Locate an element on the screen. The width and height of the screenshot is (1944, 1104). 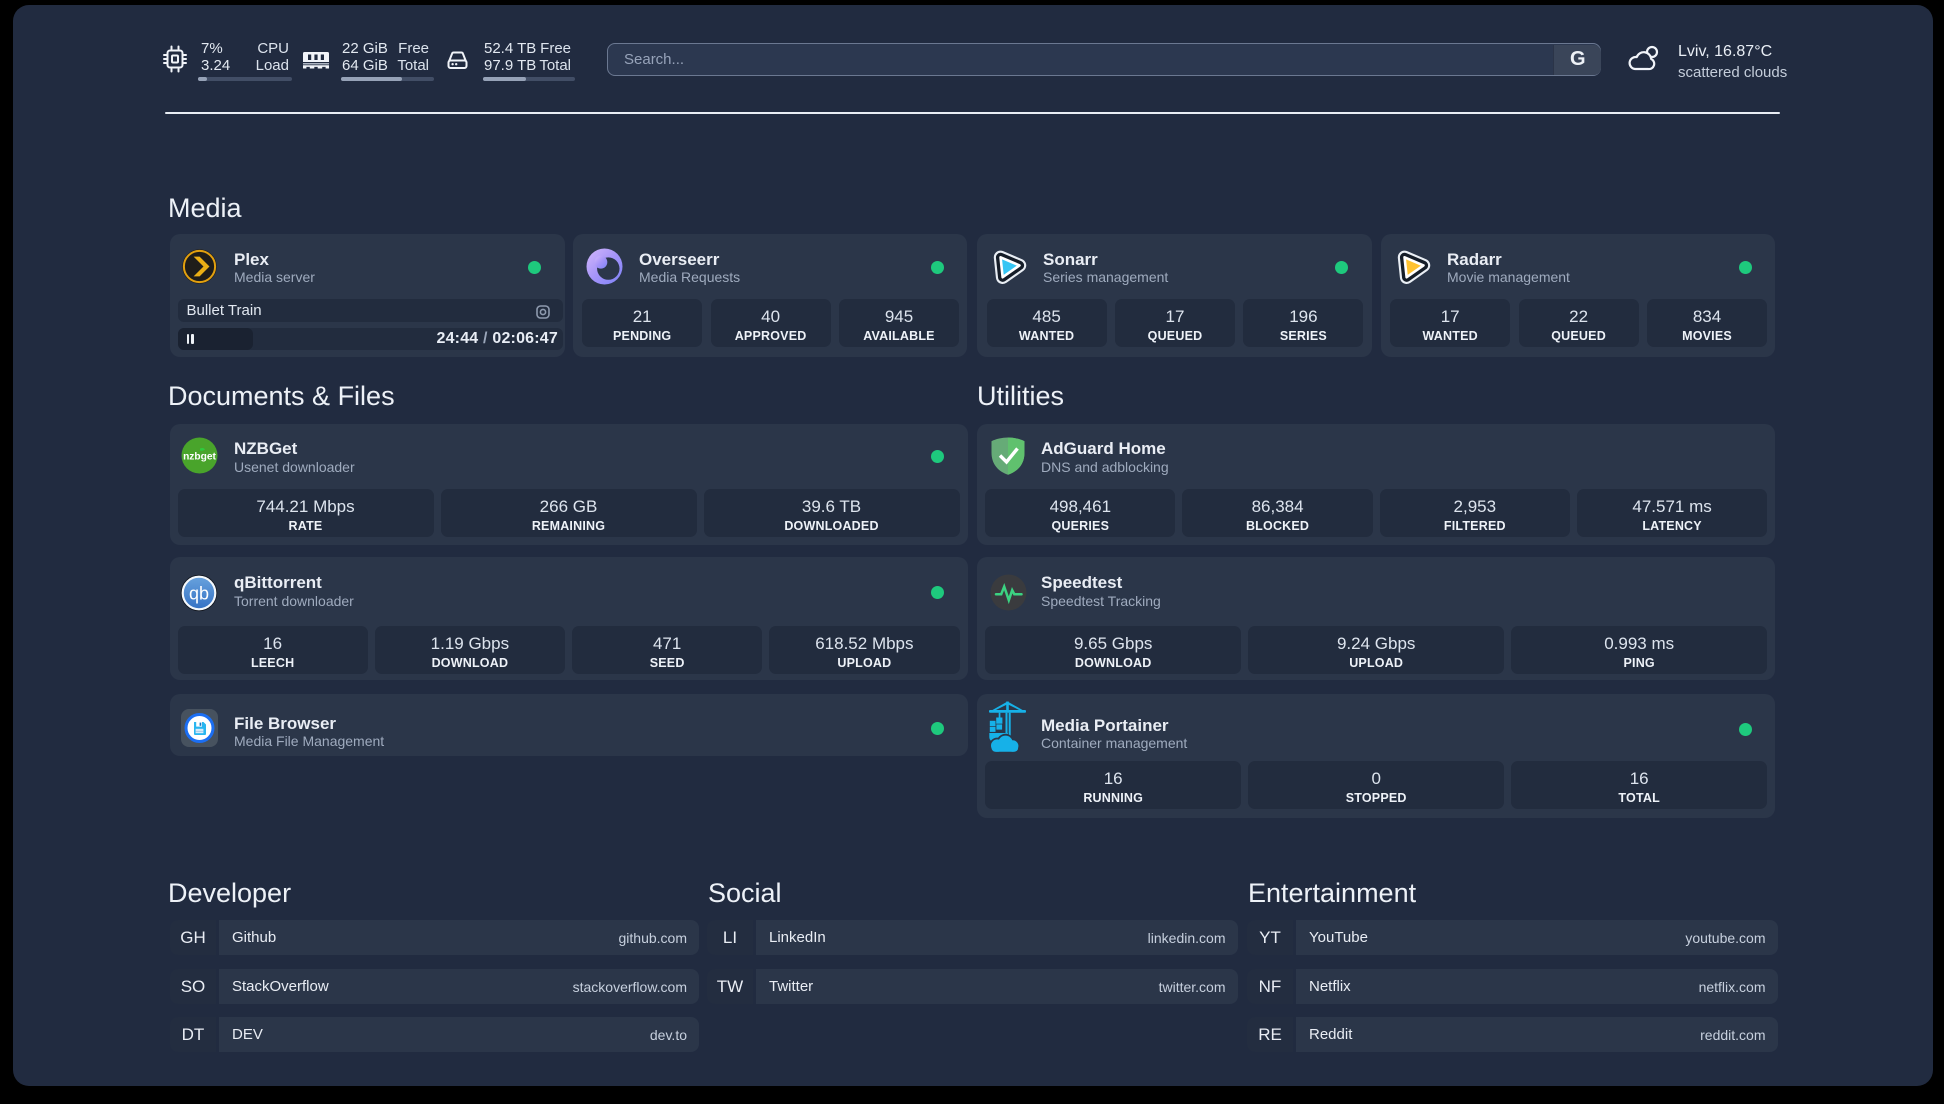
svg-text: nzbget is located at coordinates (199, 457).